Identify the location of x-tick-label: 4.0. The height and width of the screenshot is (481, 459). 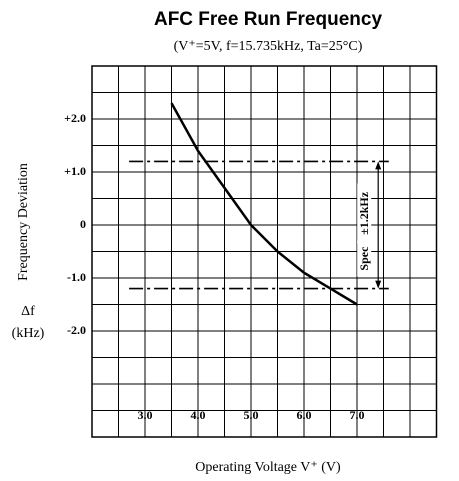
(198, 415).